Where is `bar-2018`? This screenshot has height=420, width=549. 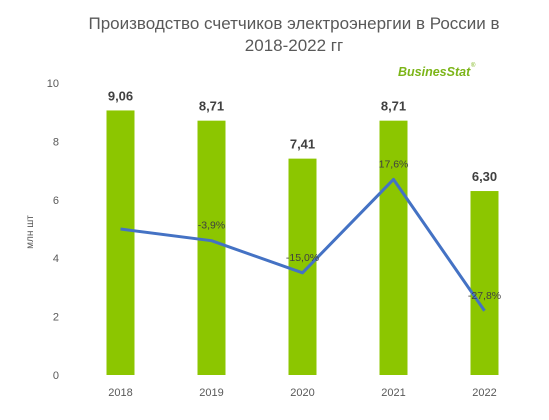
bar-2018 is located at coordinates (120, 242).